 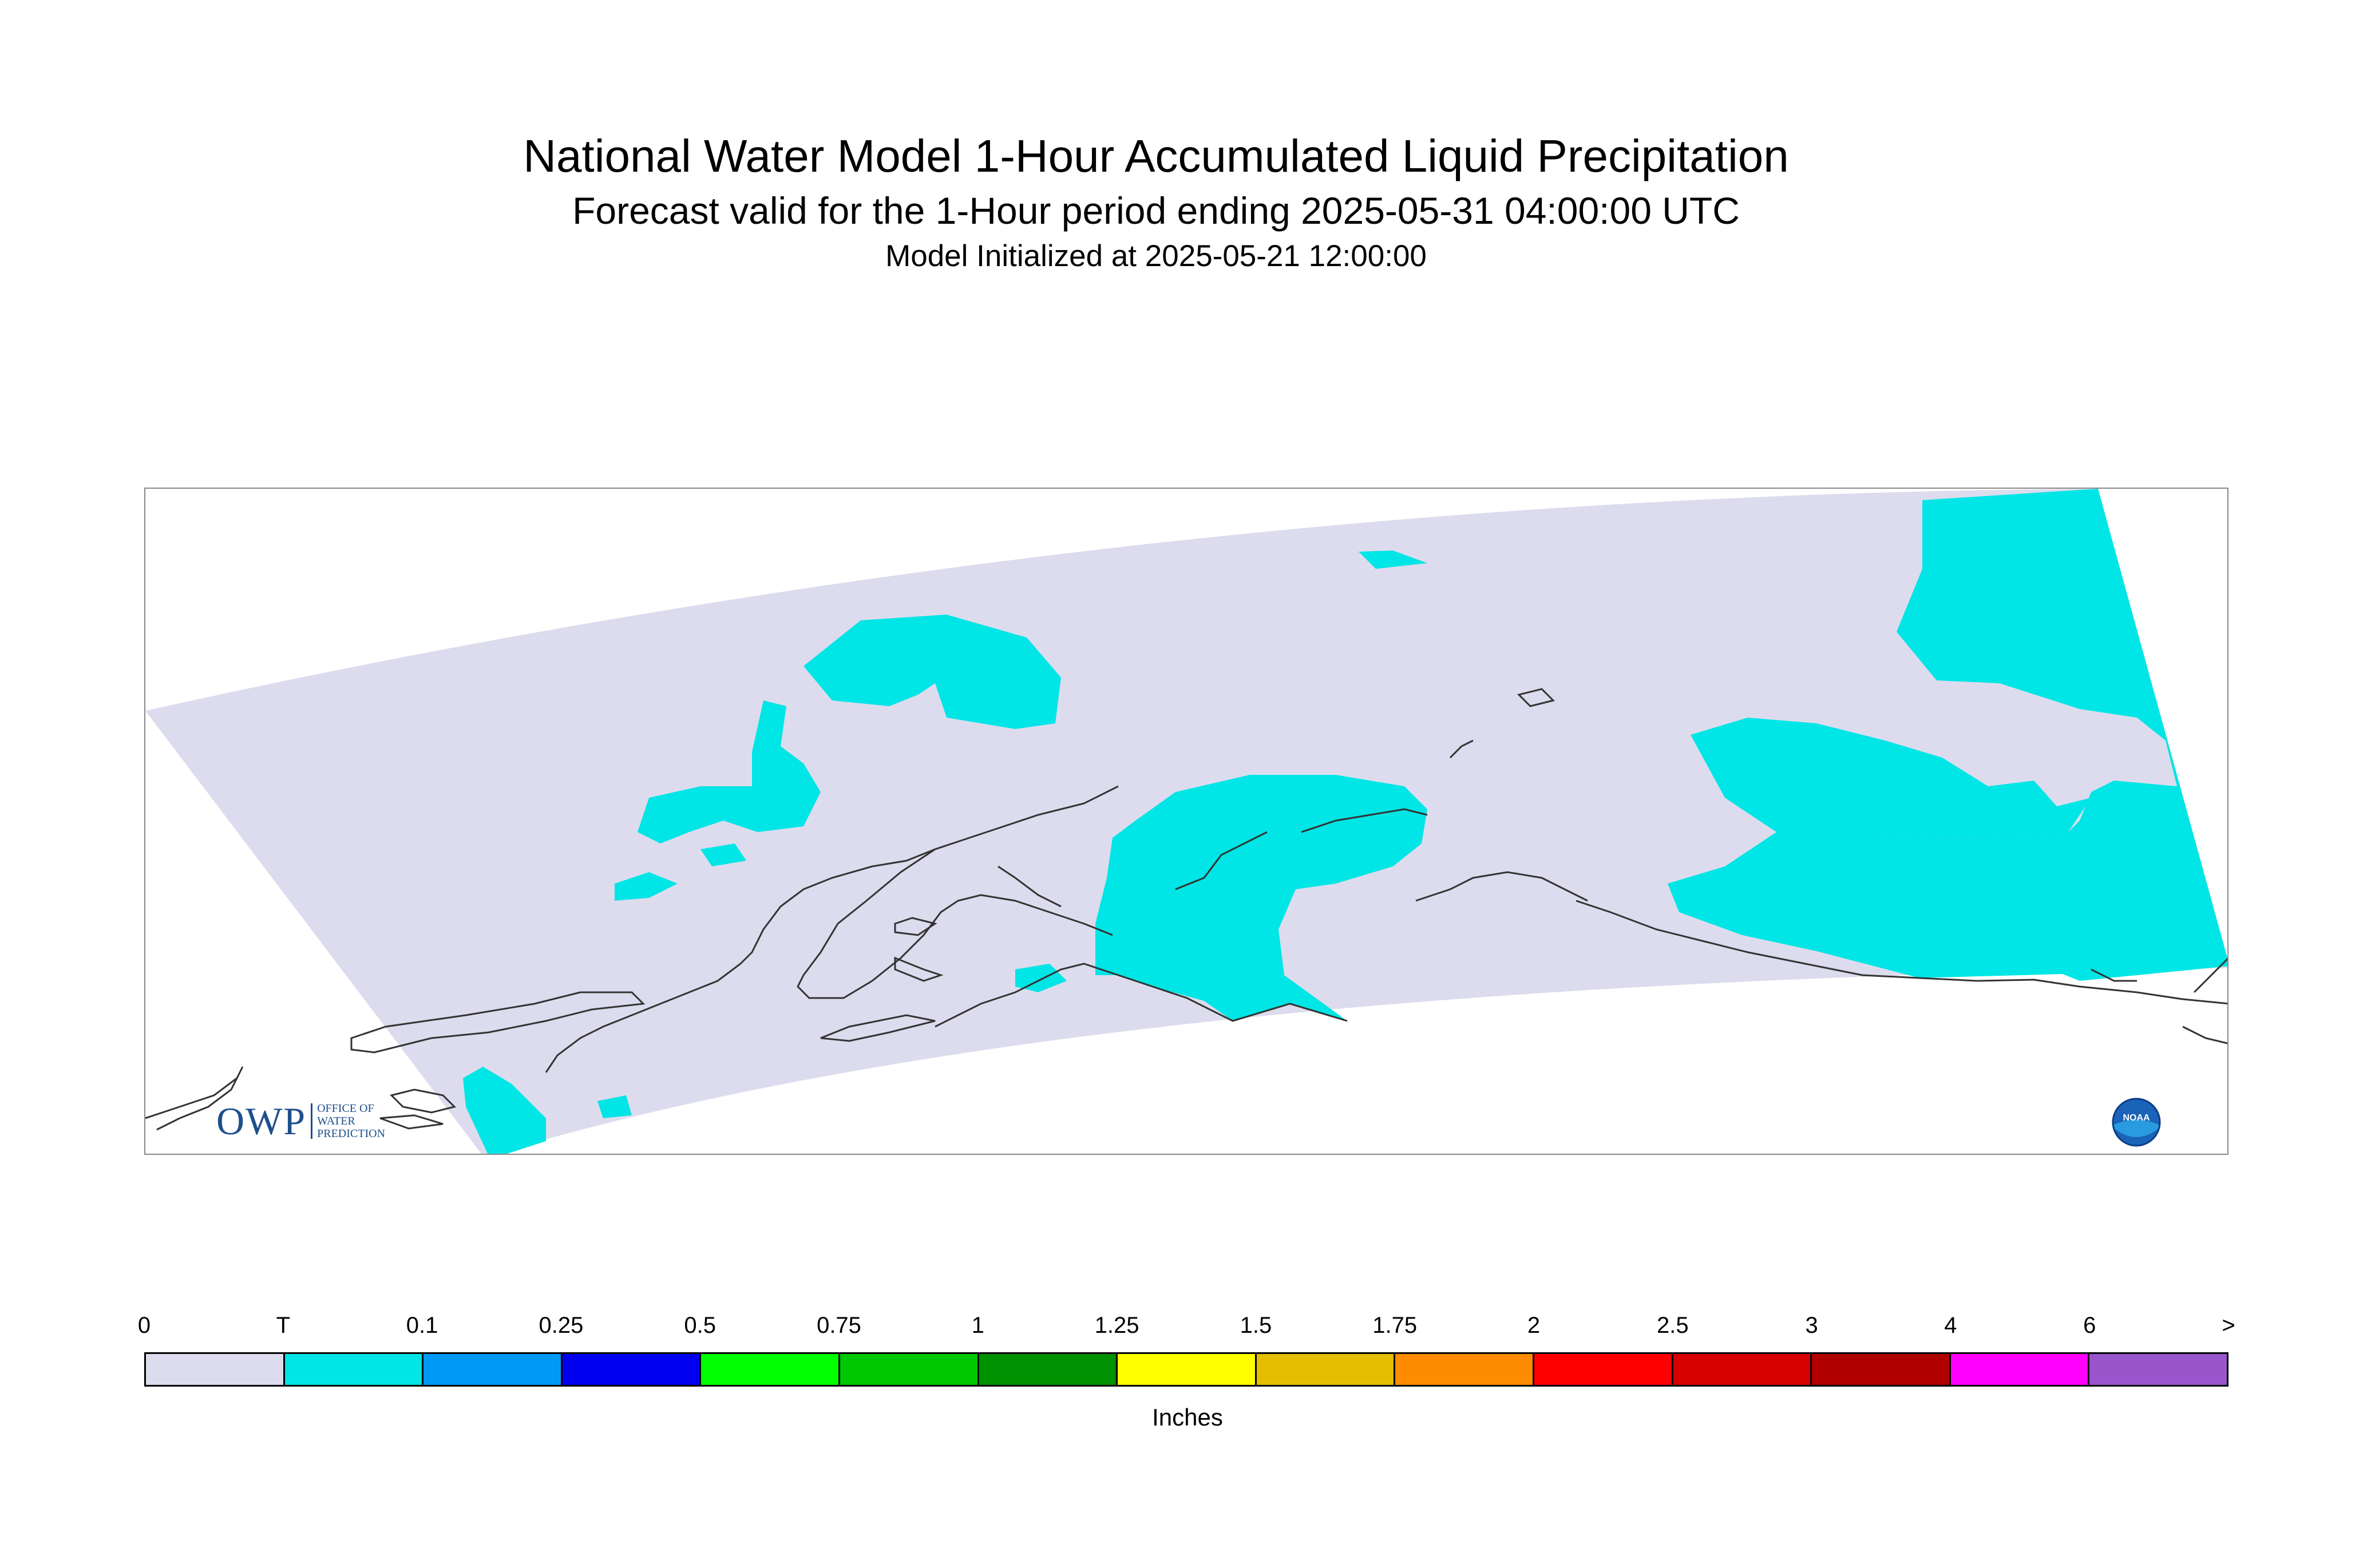 I want to click on colorbar-tick-label: 0.1, so click(x=422, y=1325).